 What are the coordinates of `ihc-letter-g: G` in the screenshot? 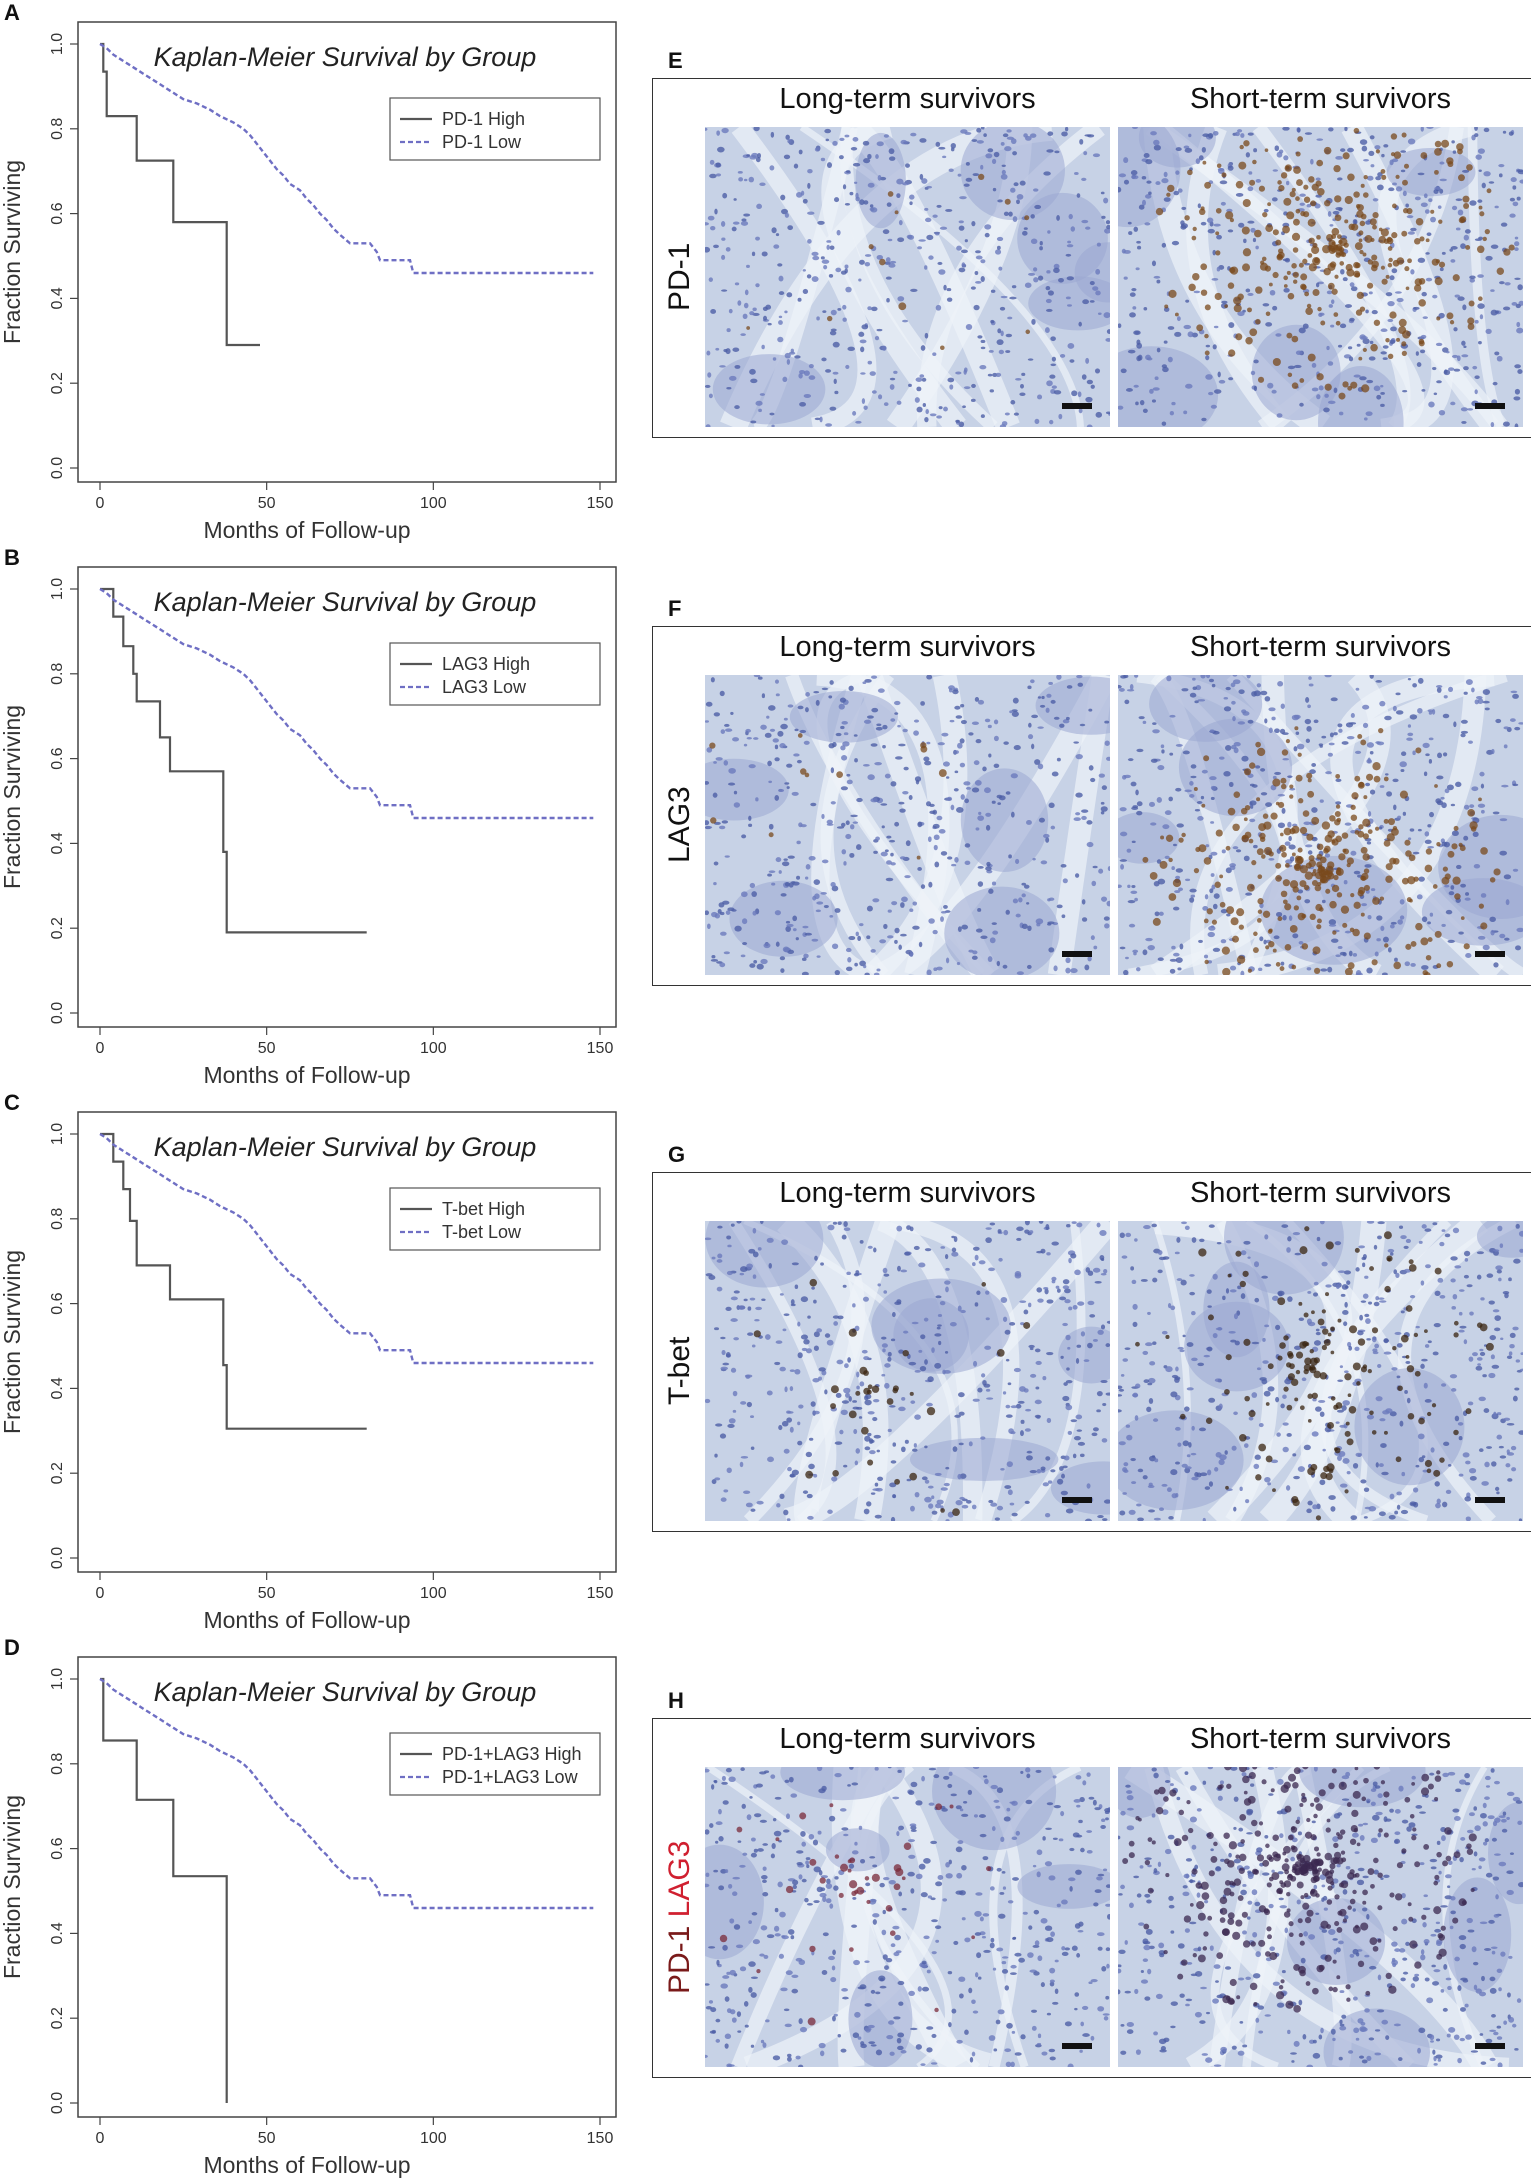 It's located at (676, 1155).